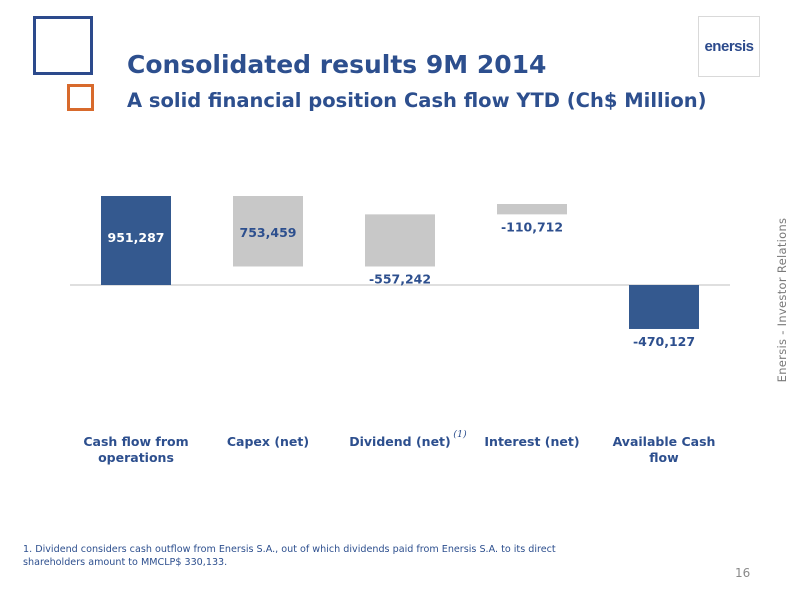  I want to click on category-label-4: Interest (net), so click(531, 441).